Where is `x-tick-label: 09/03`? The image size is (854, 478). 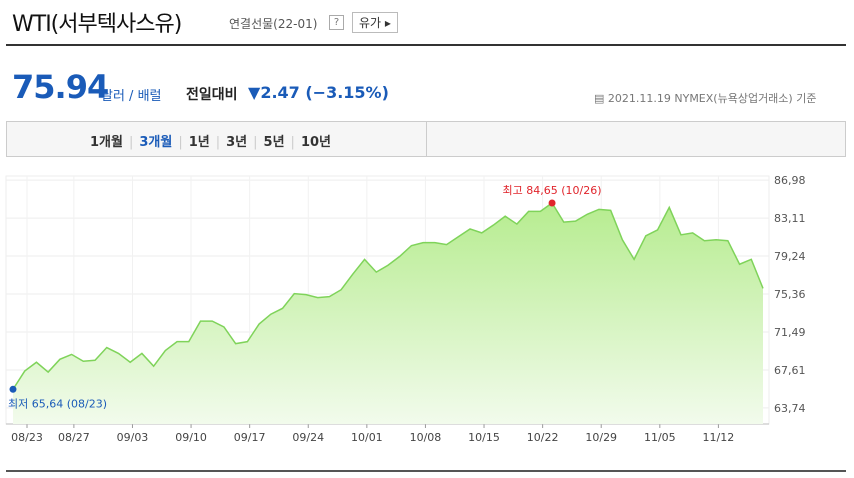 x-tick-label: 09/03 is located at coordinates (133, 437).